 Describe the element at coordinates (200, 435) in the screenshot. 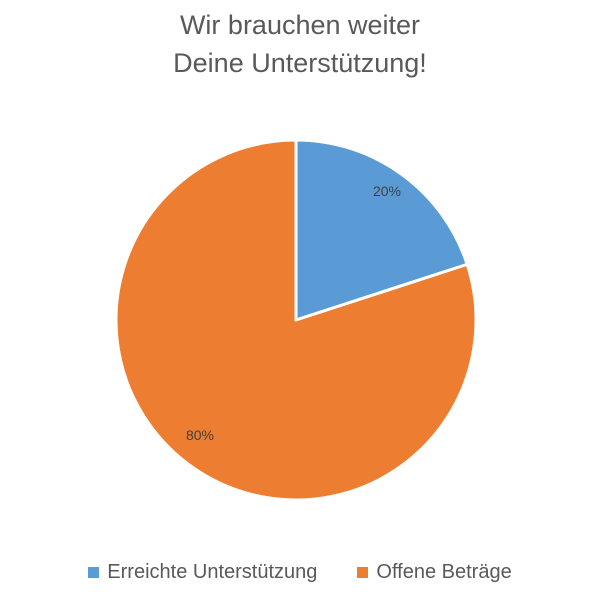

I see `slice-label-1: 80%` at that location.